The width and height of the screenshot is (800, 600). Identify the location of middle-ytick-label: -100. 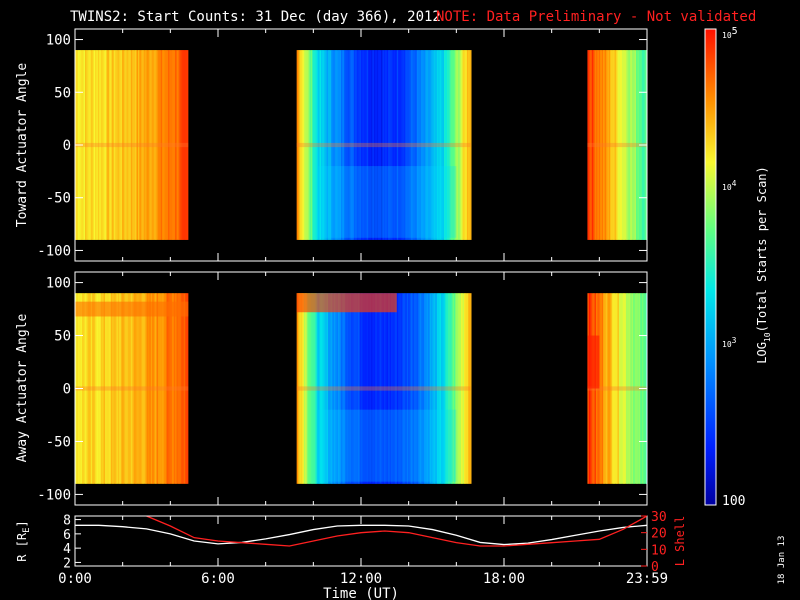
(54, 495).